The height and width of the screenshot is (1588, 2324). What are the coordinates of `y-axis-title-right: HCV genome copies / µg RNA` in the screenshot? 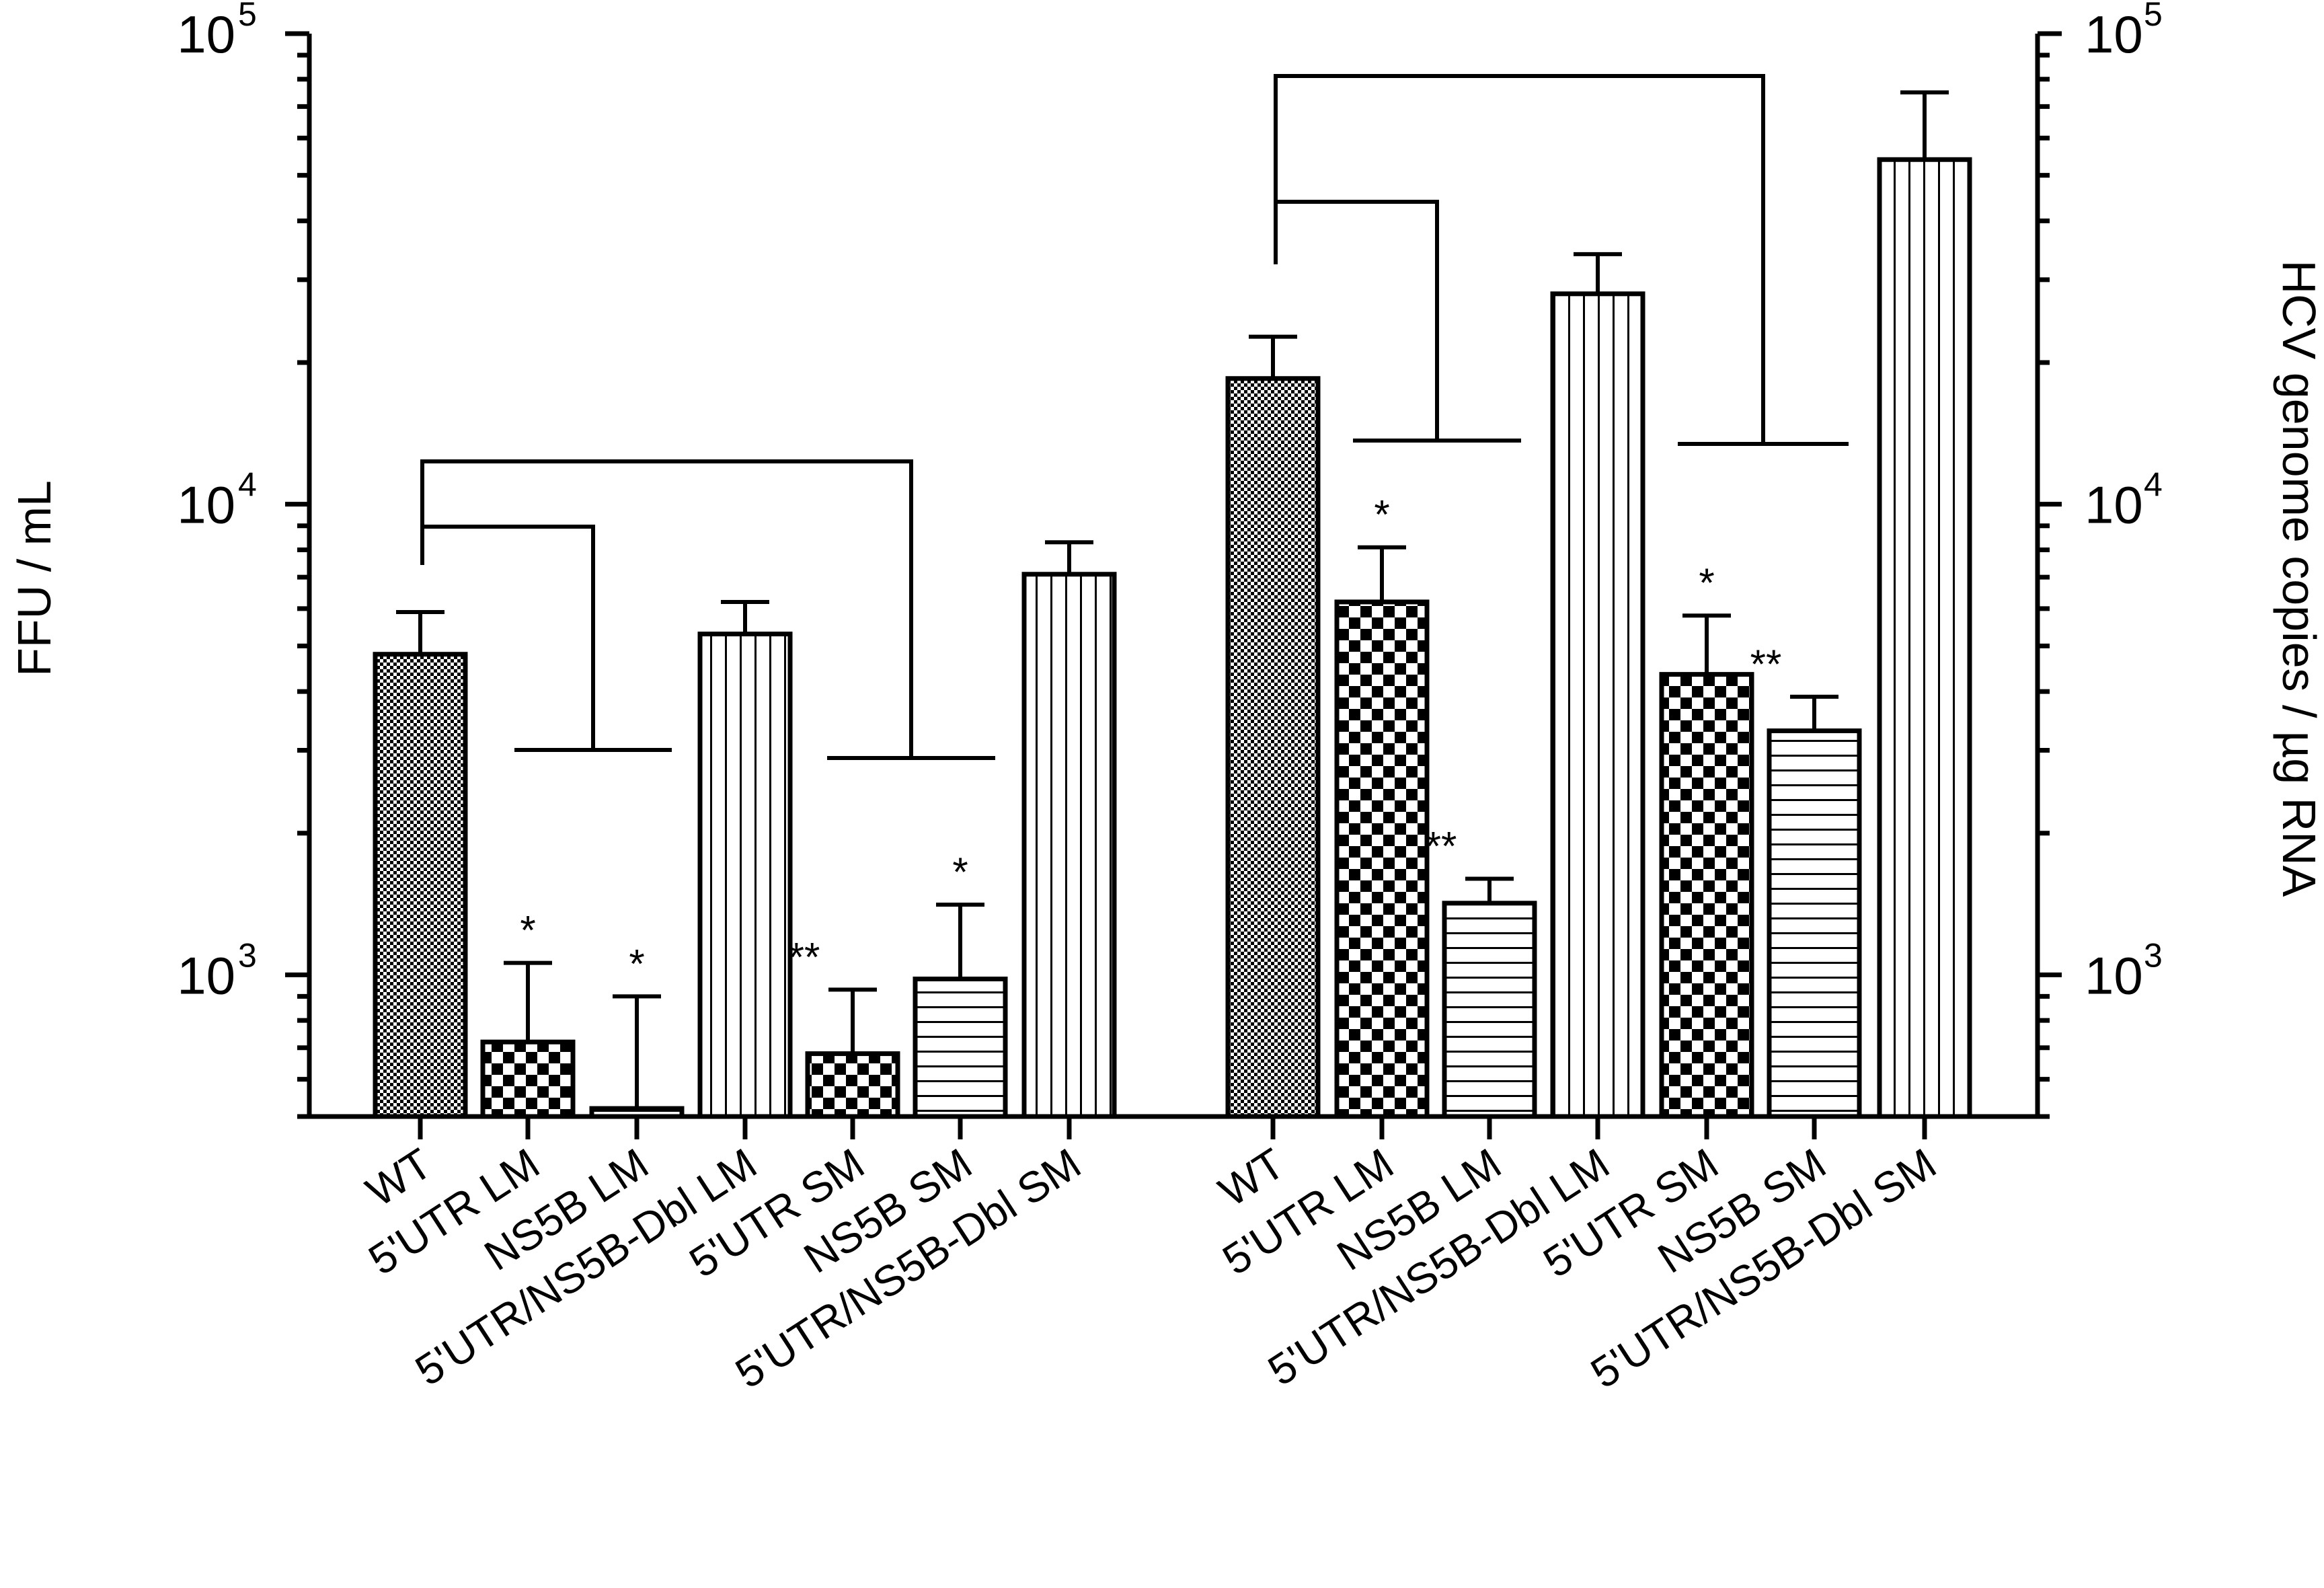 It's located at (2298, 578).